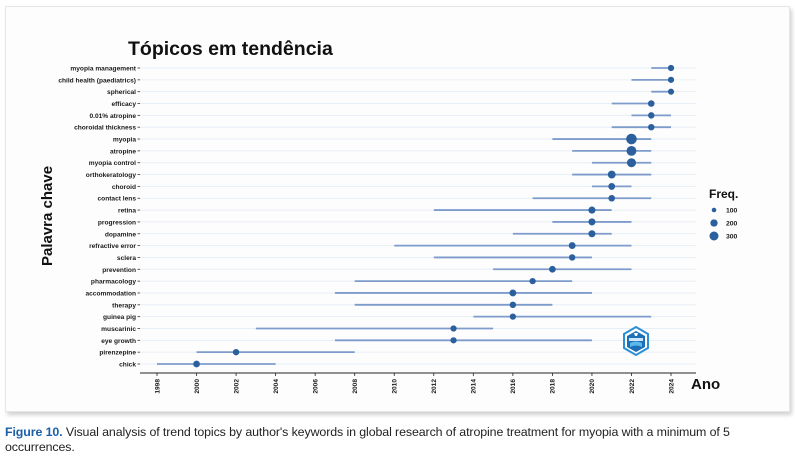 Image resolution: width=795 pixels, height=457 pixels. I want to click on figure-label: Figure 10., so click(34, 432).